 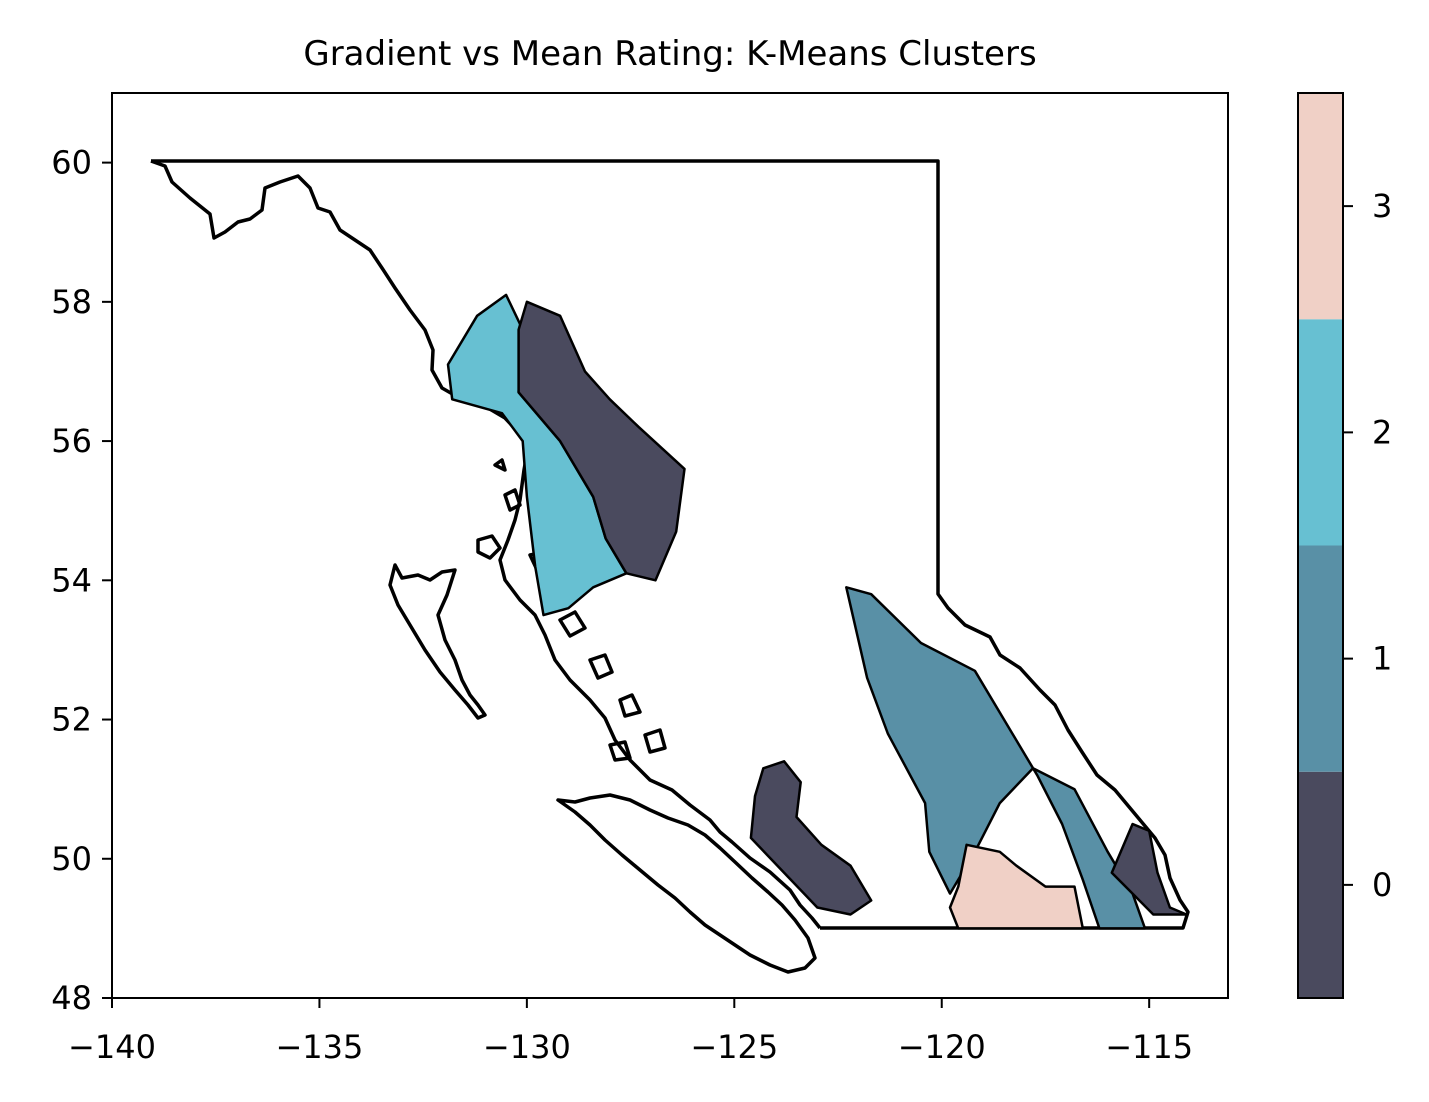 What do you see at coordinates (734, 1047) in the screenshot?
I see `x-tick-label: −125` at bounding box center [734, 1047].